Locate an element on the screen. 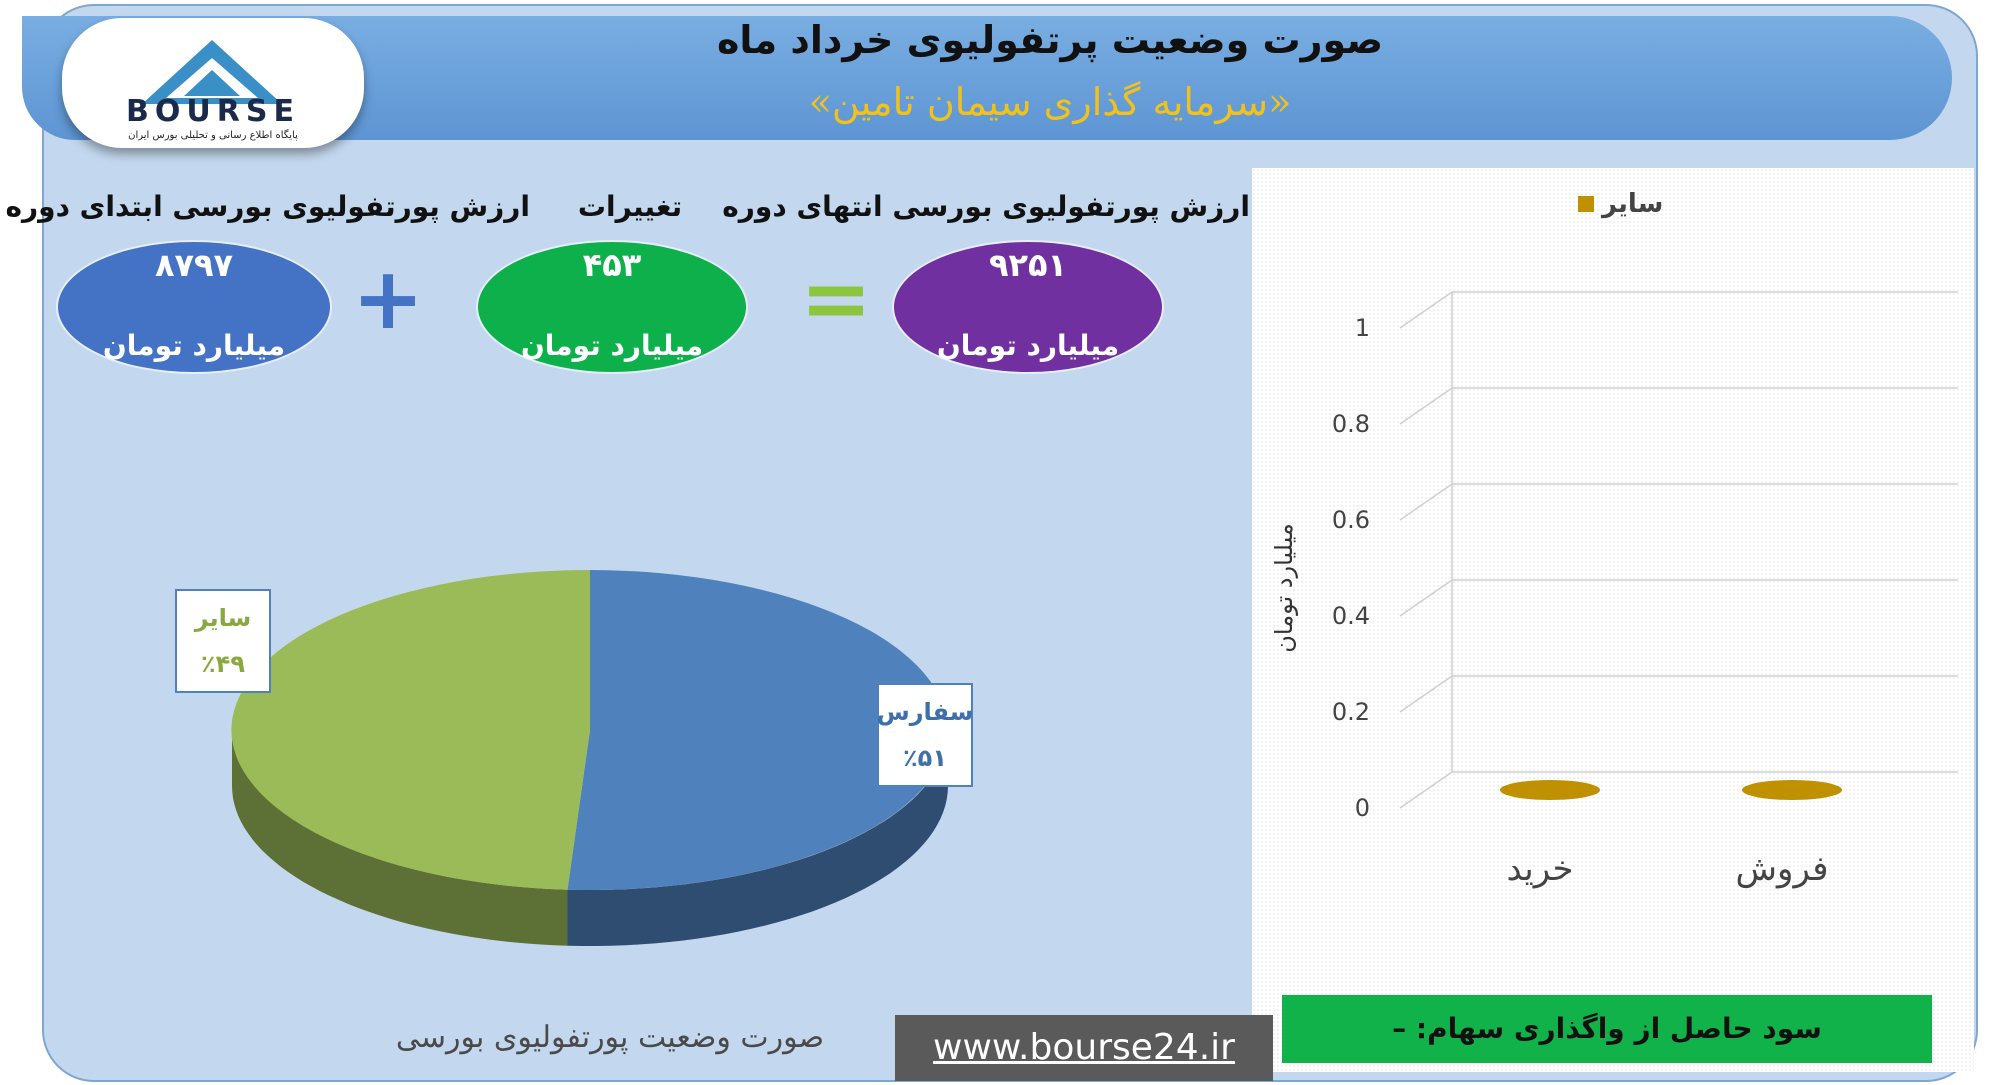  portfolio-pie-chart: سفارس ٪۵۱ سایر ٪۴۹ is located at coordinates (574, 757).